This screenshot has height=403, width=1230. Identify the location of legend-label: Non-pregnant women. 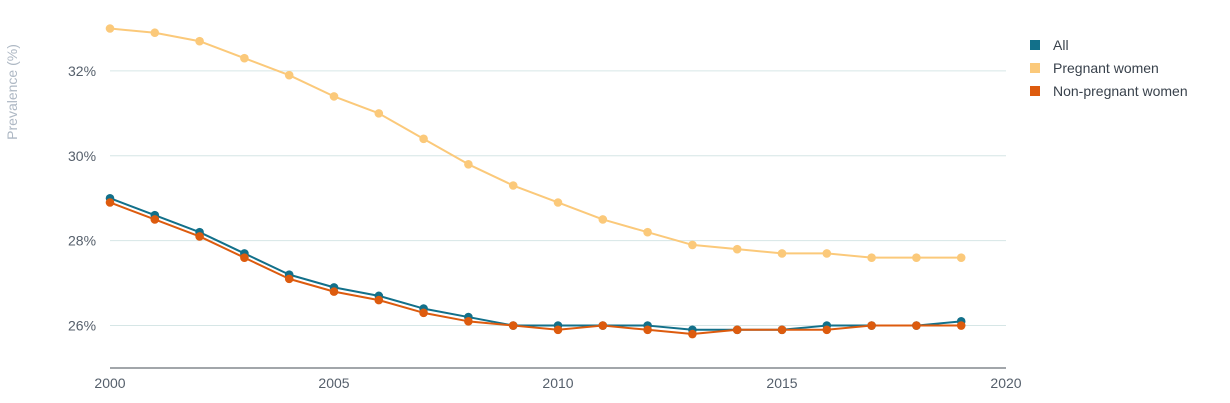
(1120, 90).